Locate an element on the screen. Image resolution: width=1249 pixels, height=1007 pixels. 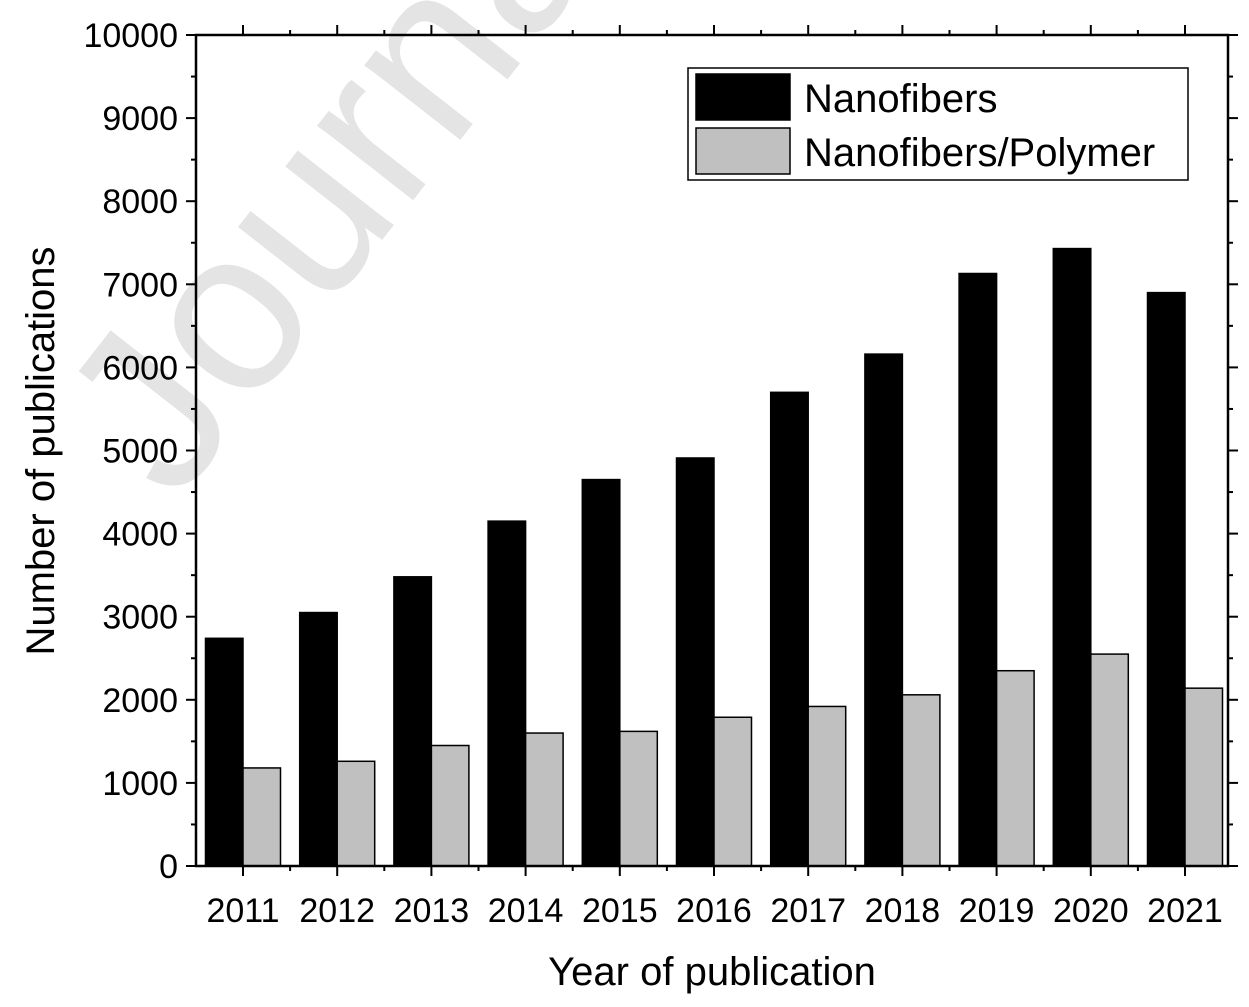
bar-nanofibers-polymer-2016 is located at coordinates (733, 791).